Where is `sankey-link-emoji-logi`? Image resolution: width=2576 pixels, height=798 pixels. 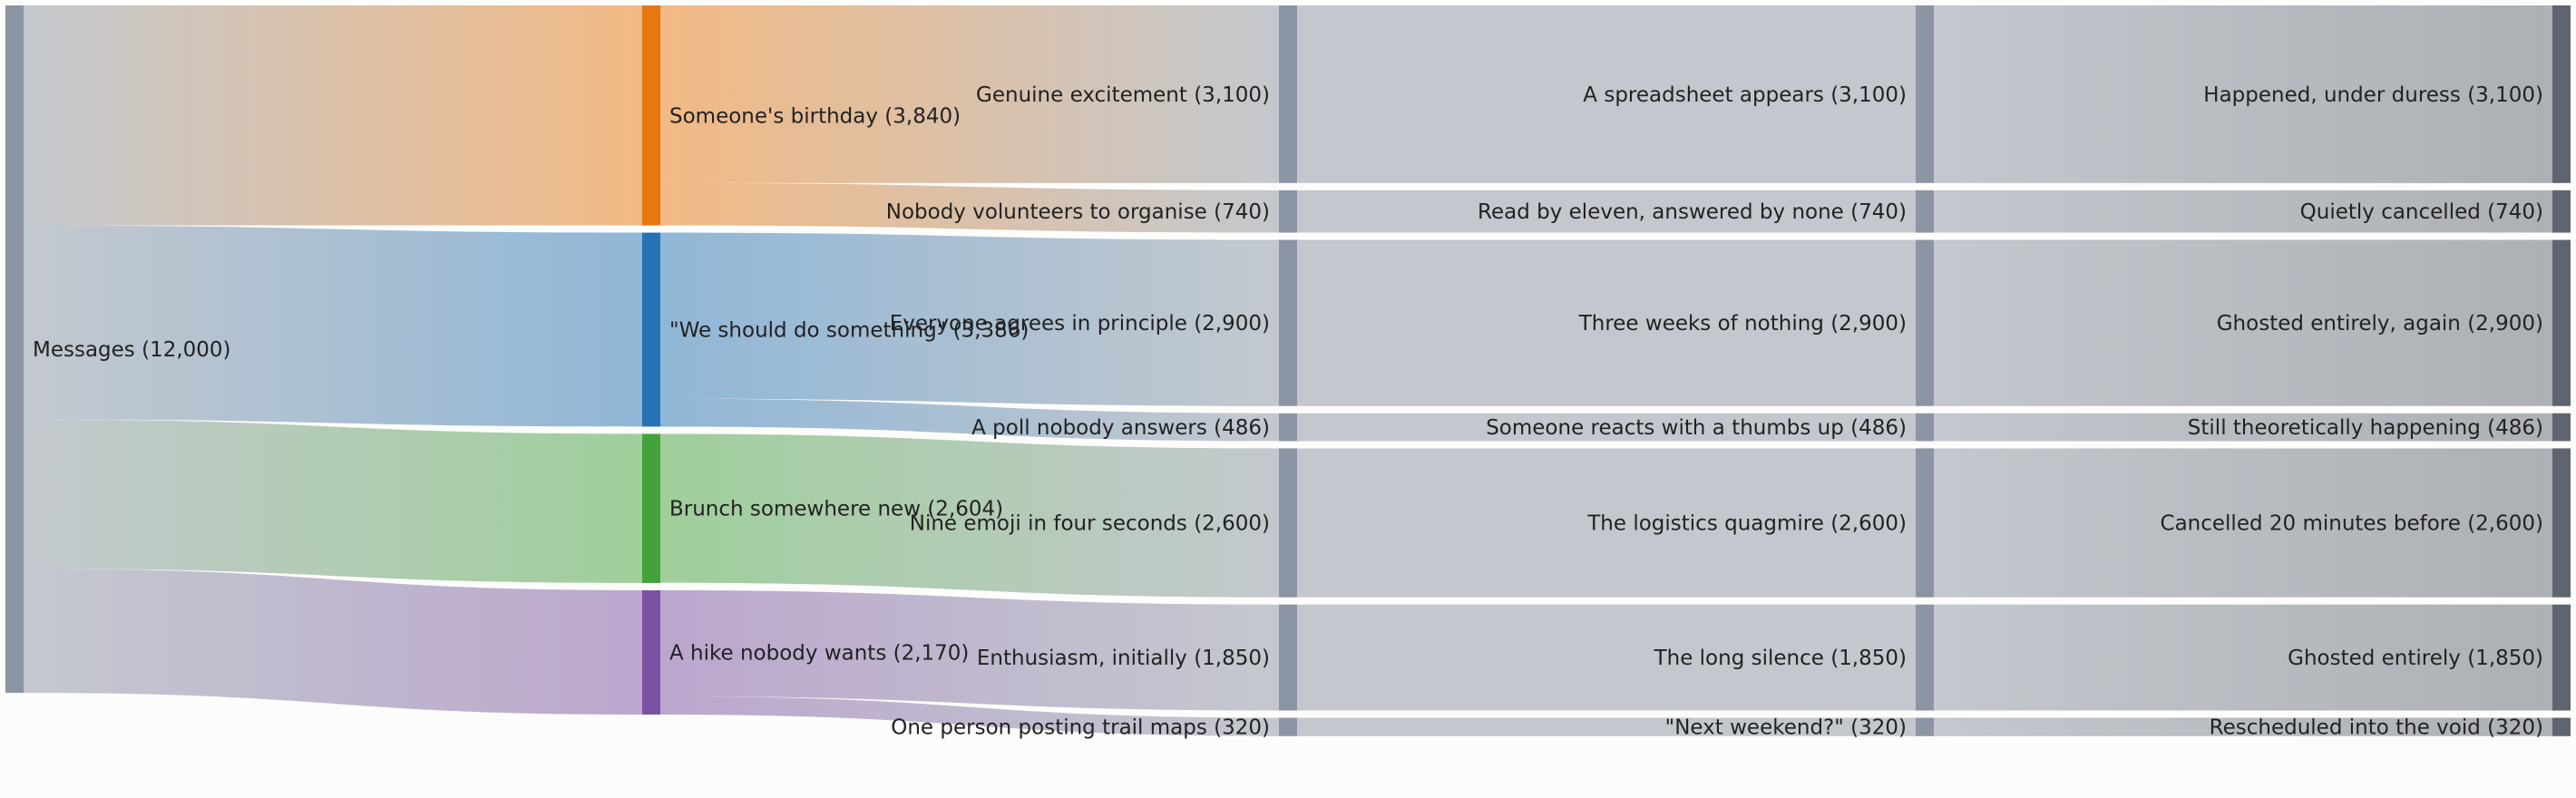 sankey-link-emoji-logi is located at coordinates (1606, 523).